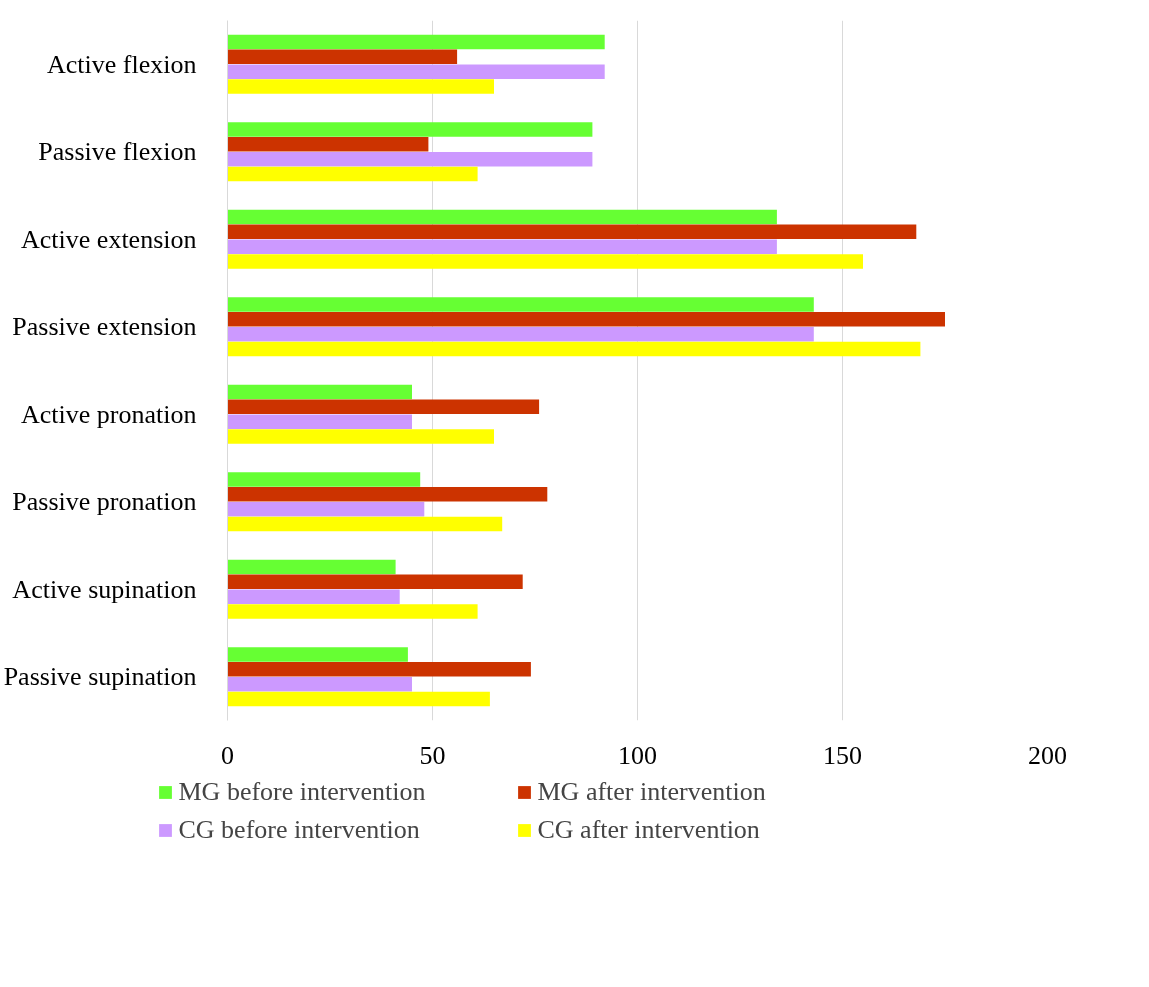  What do you see at coordinates (842, 755) in the screenshot?
I see `x-tick-label: 150` at bounding box center [842, 755].